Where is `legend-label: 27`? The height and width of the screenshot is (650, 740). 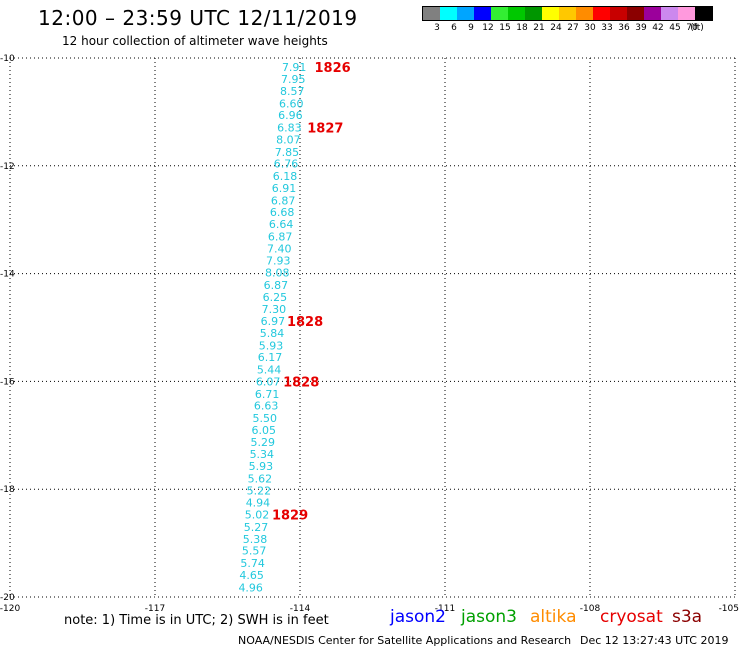
legend-label: 27 is located at coordinates (573, 28).